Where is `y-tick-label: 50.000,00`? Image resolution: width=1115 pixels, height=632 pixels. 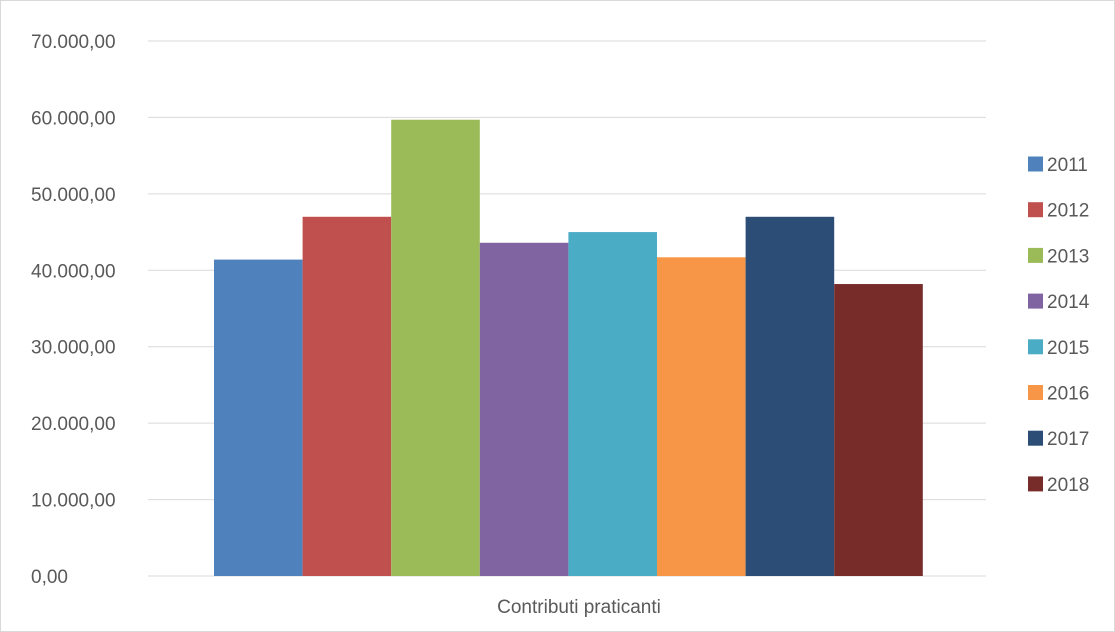 y-tick-label: 50.000,00 is located at coordinates (73, 195).